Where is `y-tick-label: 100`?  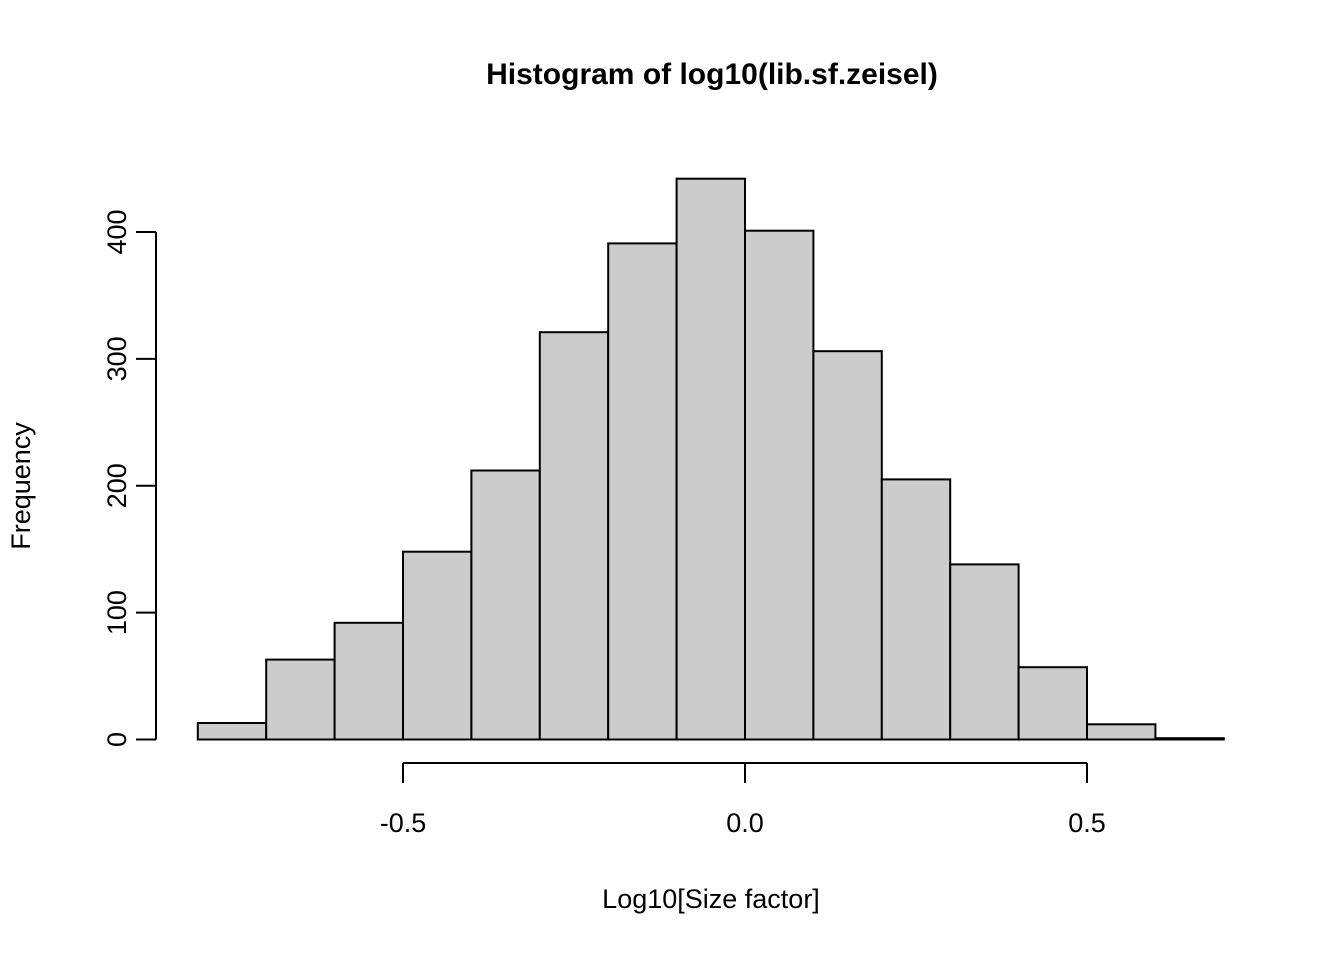 y-tick-label: 100 is located at coordinates (117, 612).